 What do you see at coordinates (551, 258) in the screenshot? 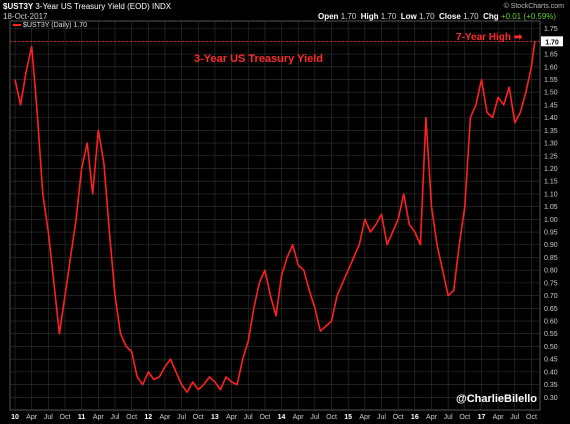
I see `y-tick-label: 0.85` at bounding box center [551, 258].